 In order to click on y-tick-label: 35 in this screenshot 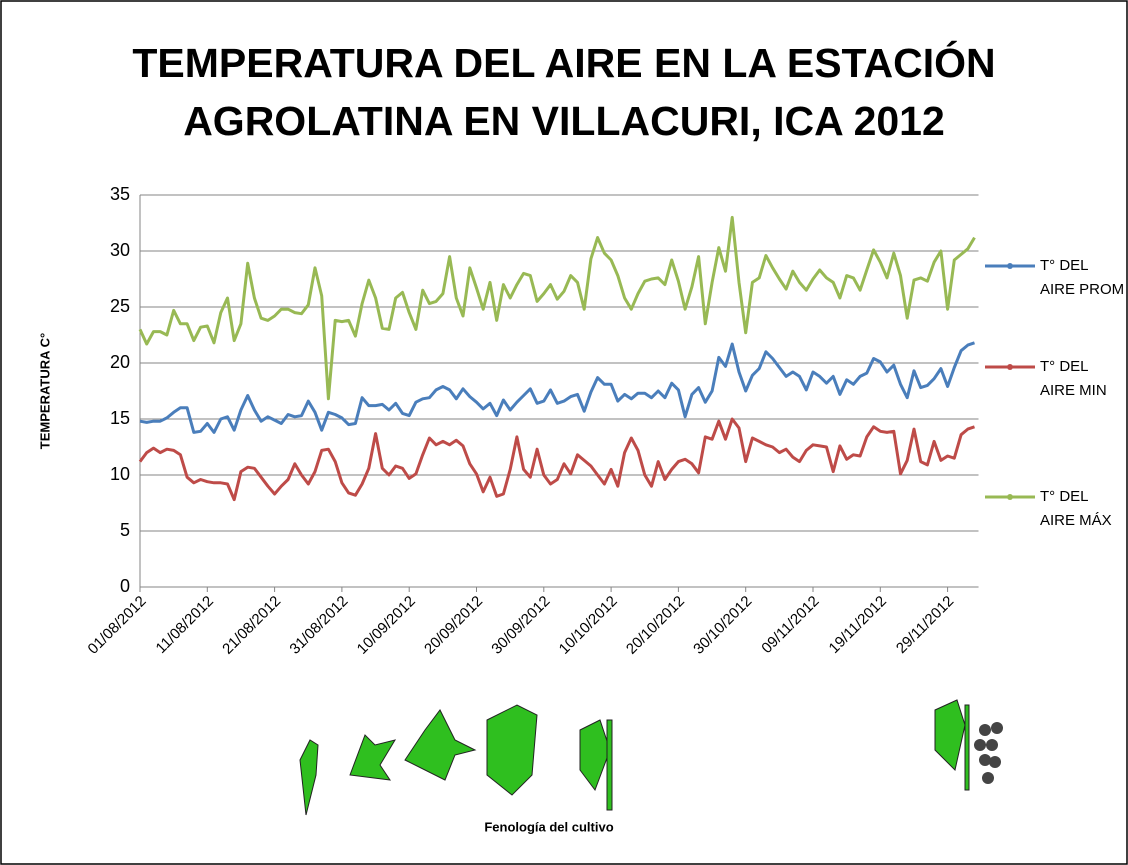, I will do `click(120, 194)`.